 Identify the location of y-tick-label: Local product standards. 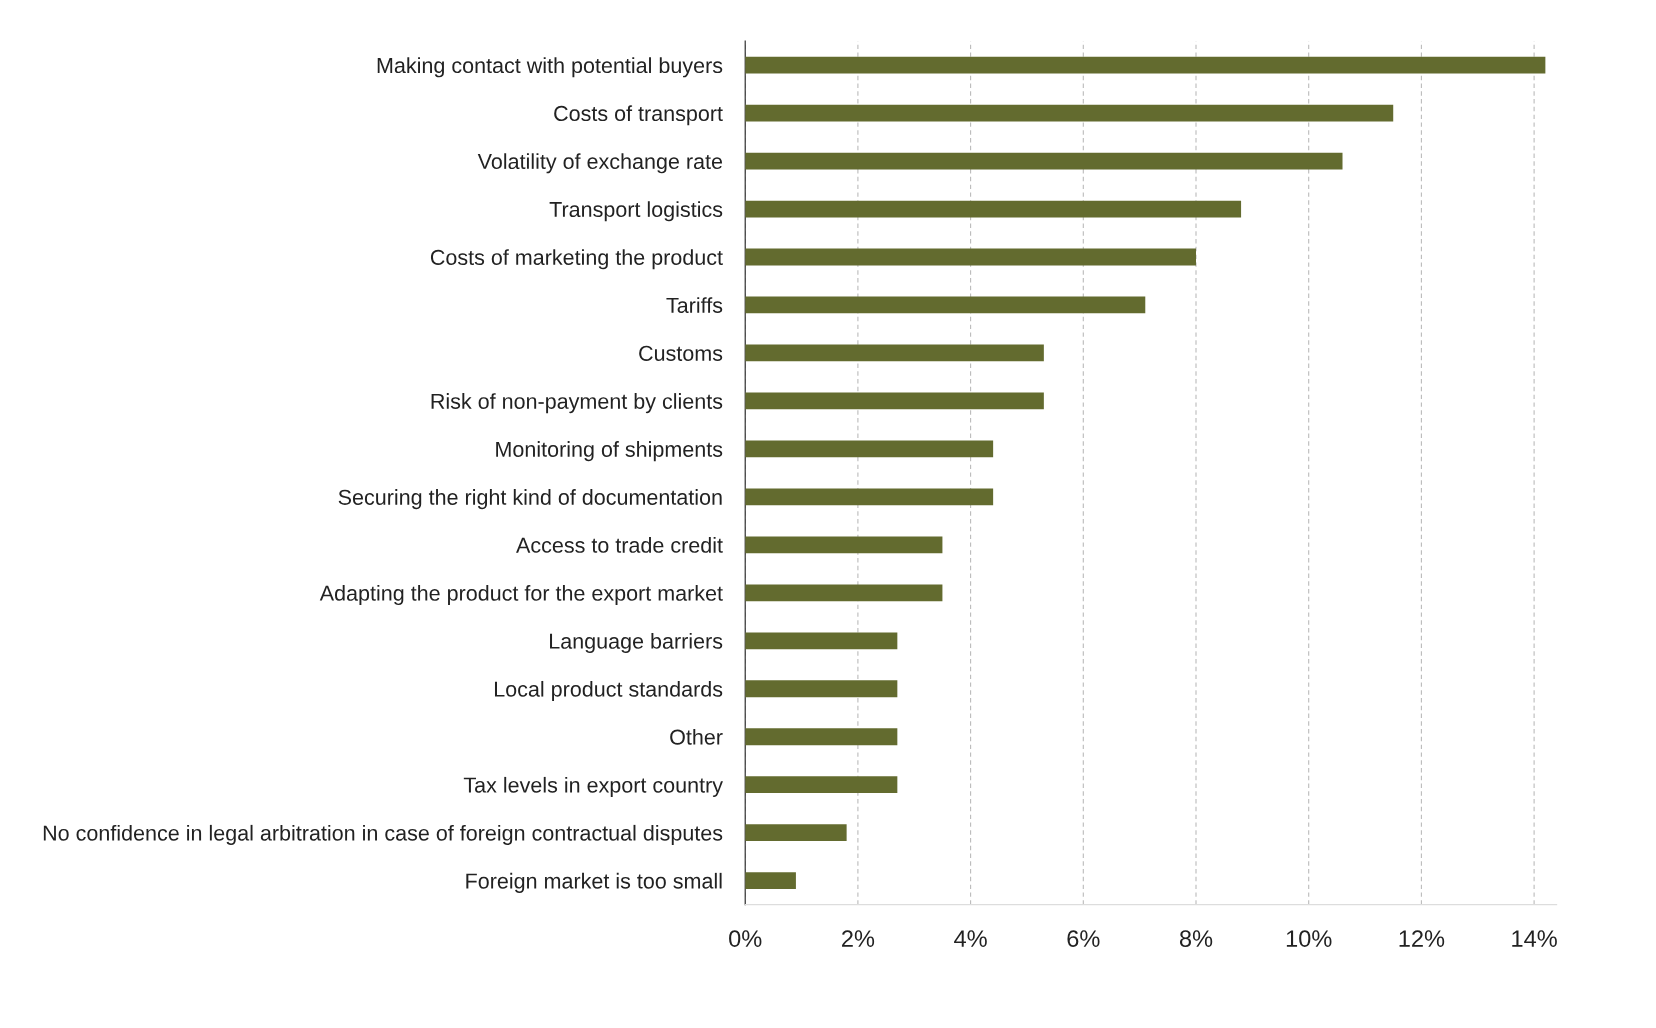
(608, 691).